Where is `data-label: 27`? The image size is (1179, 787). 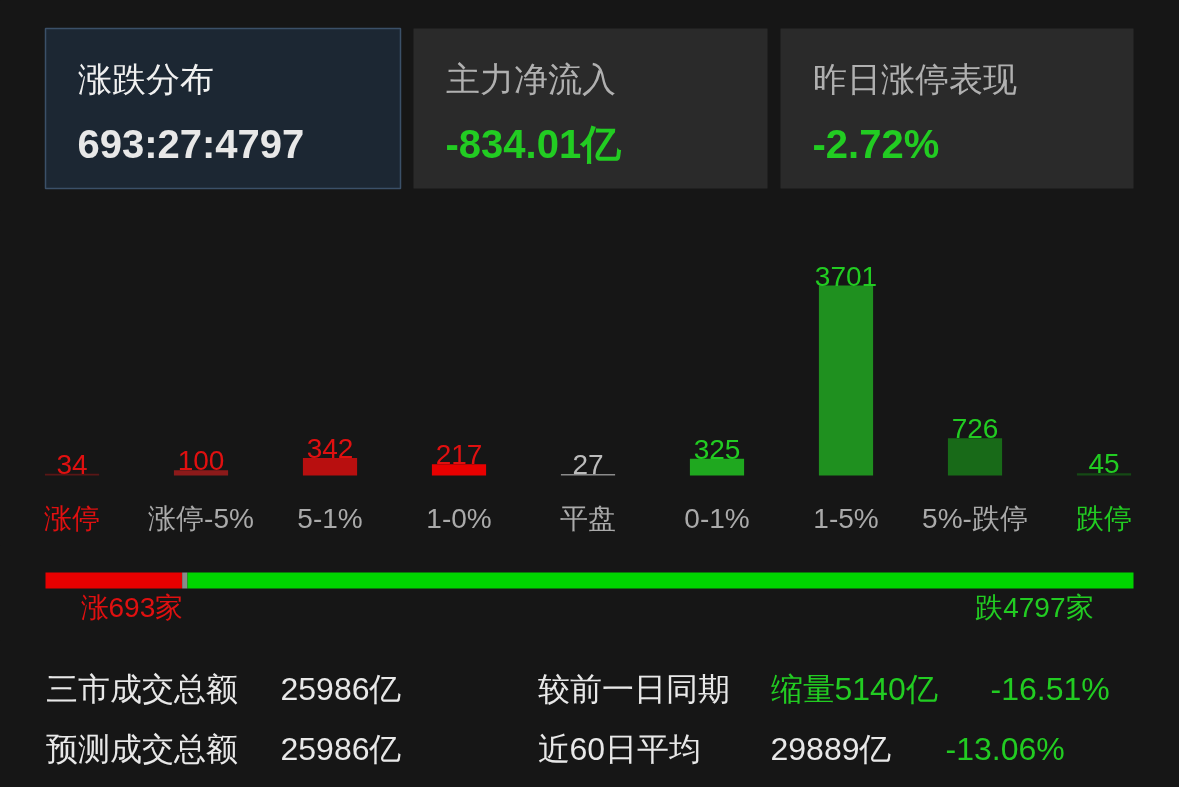 data-label: 27 is located at coordinates (588, 465).